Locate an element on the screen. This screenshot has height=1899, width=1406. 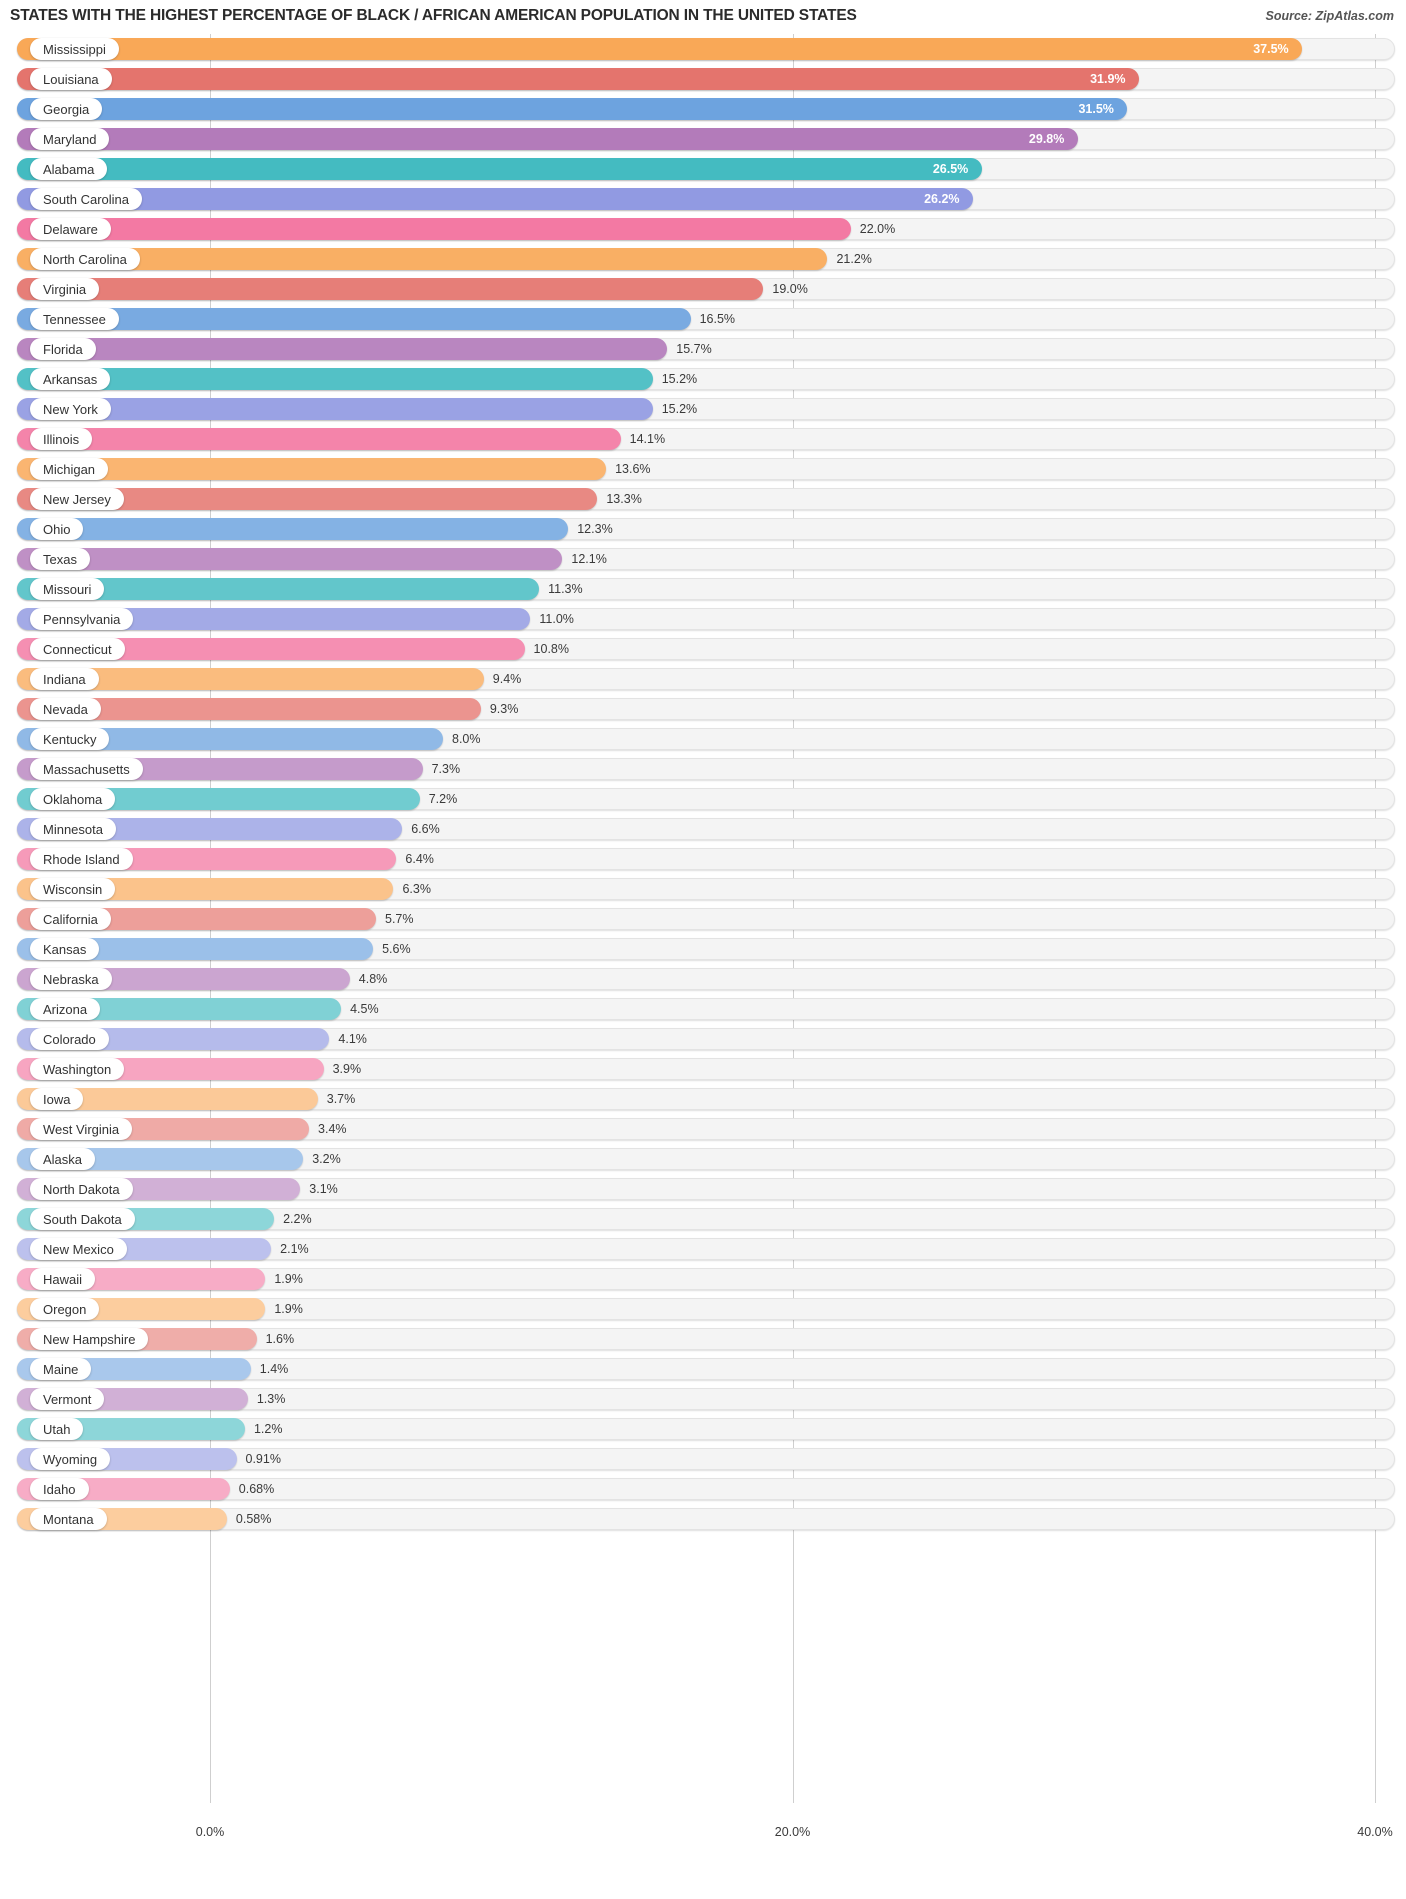
category-pill: Alabama is located at coordinates (69, 169).